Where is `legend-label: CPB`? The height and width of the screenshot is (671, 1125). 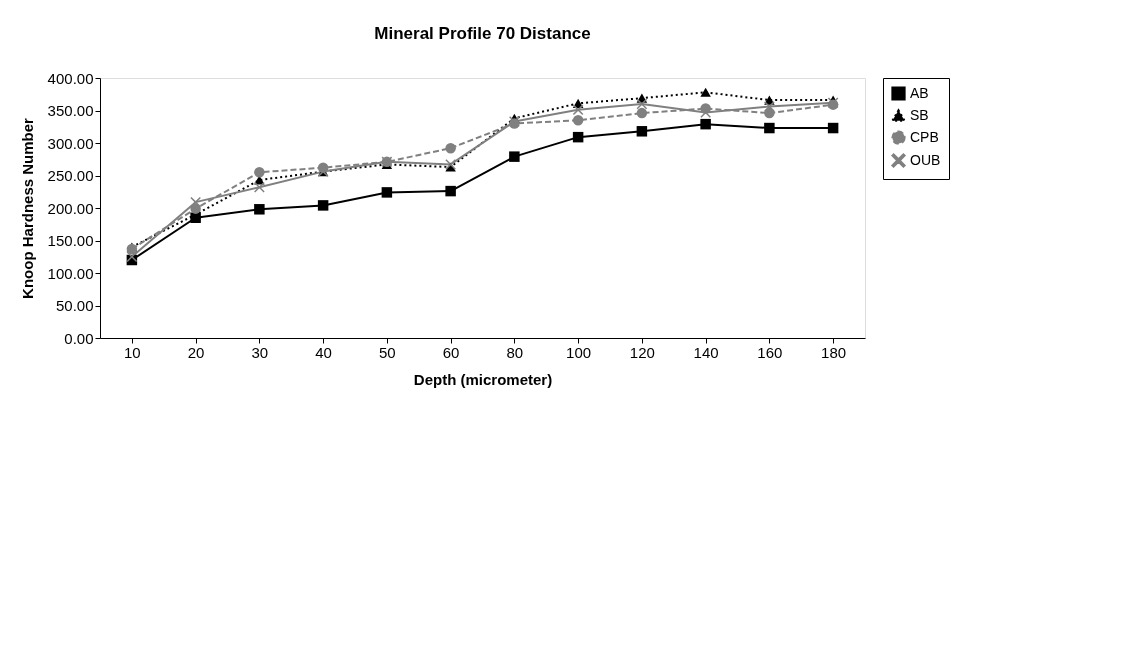 legend-label: CPB is located at coordinates (924, 136).